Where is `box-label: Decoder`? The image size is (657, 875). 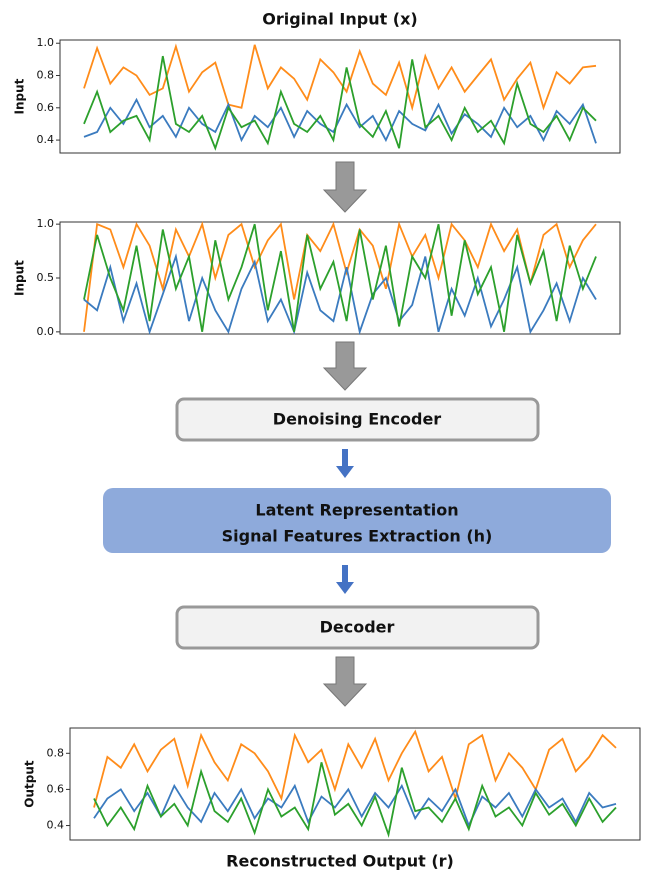
box-label: Decoder is located at coordinates (357, 627).